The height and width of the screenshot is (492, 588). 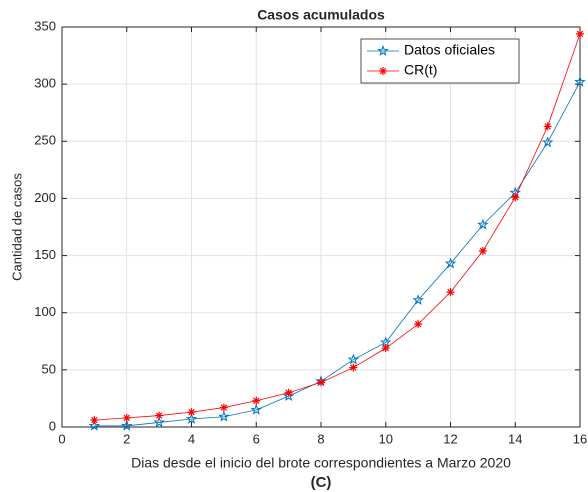 What do you see at coordinates (440, 61) in the screenshot?
I see `legend-box` at bounding box center [440, 61].